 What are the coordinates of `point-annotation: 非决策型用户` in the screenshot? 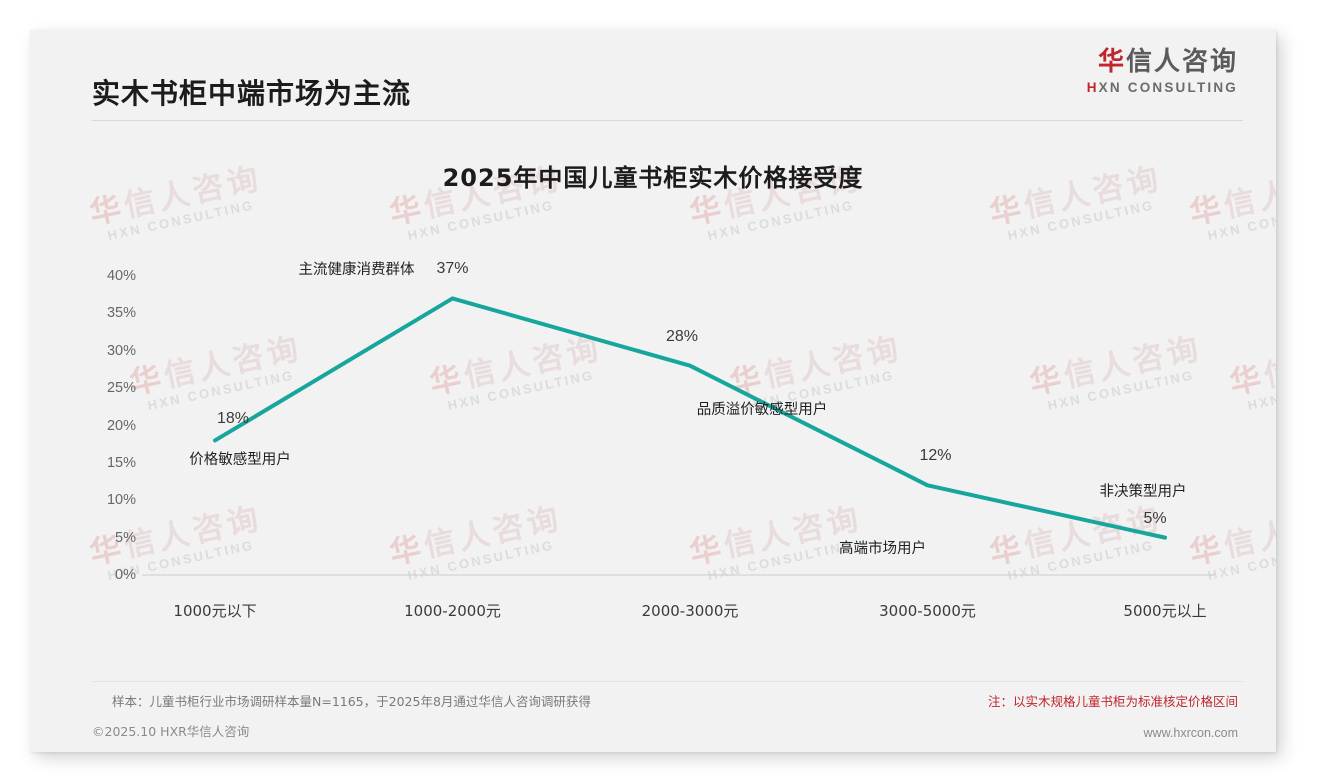 It's located at (1143, 491).